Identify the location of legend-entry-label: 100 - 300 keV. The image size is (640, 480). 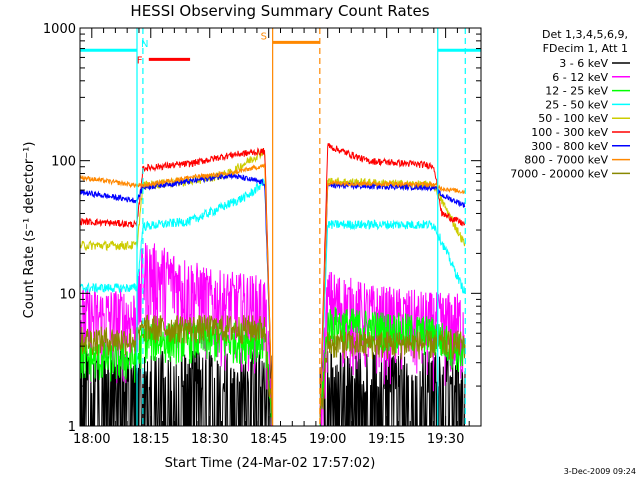
(569, 132).